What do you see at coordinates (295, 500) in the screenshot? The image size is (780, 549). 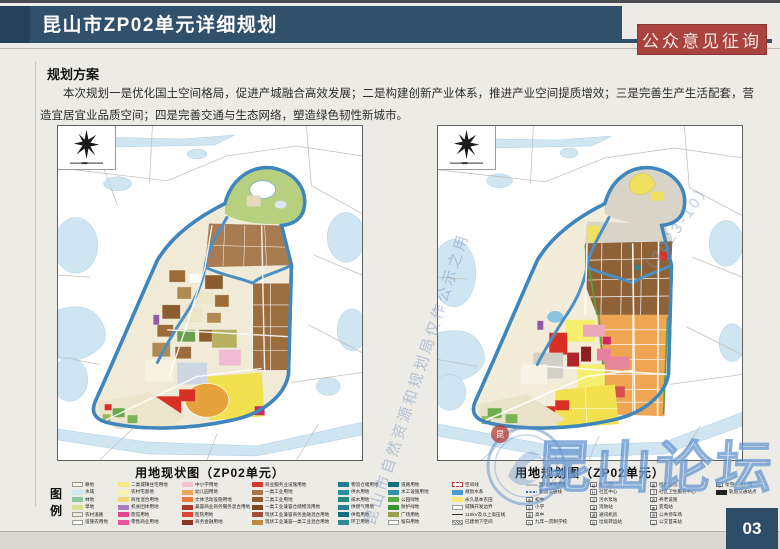 I see `legend-item: 二类工业用地` at bounding box center [295, 500].